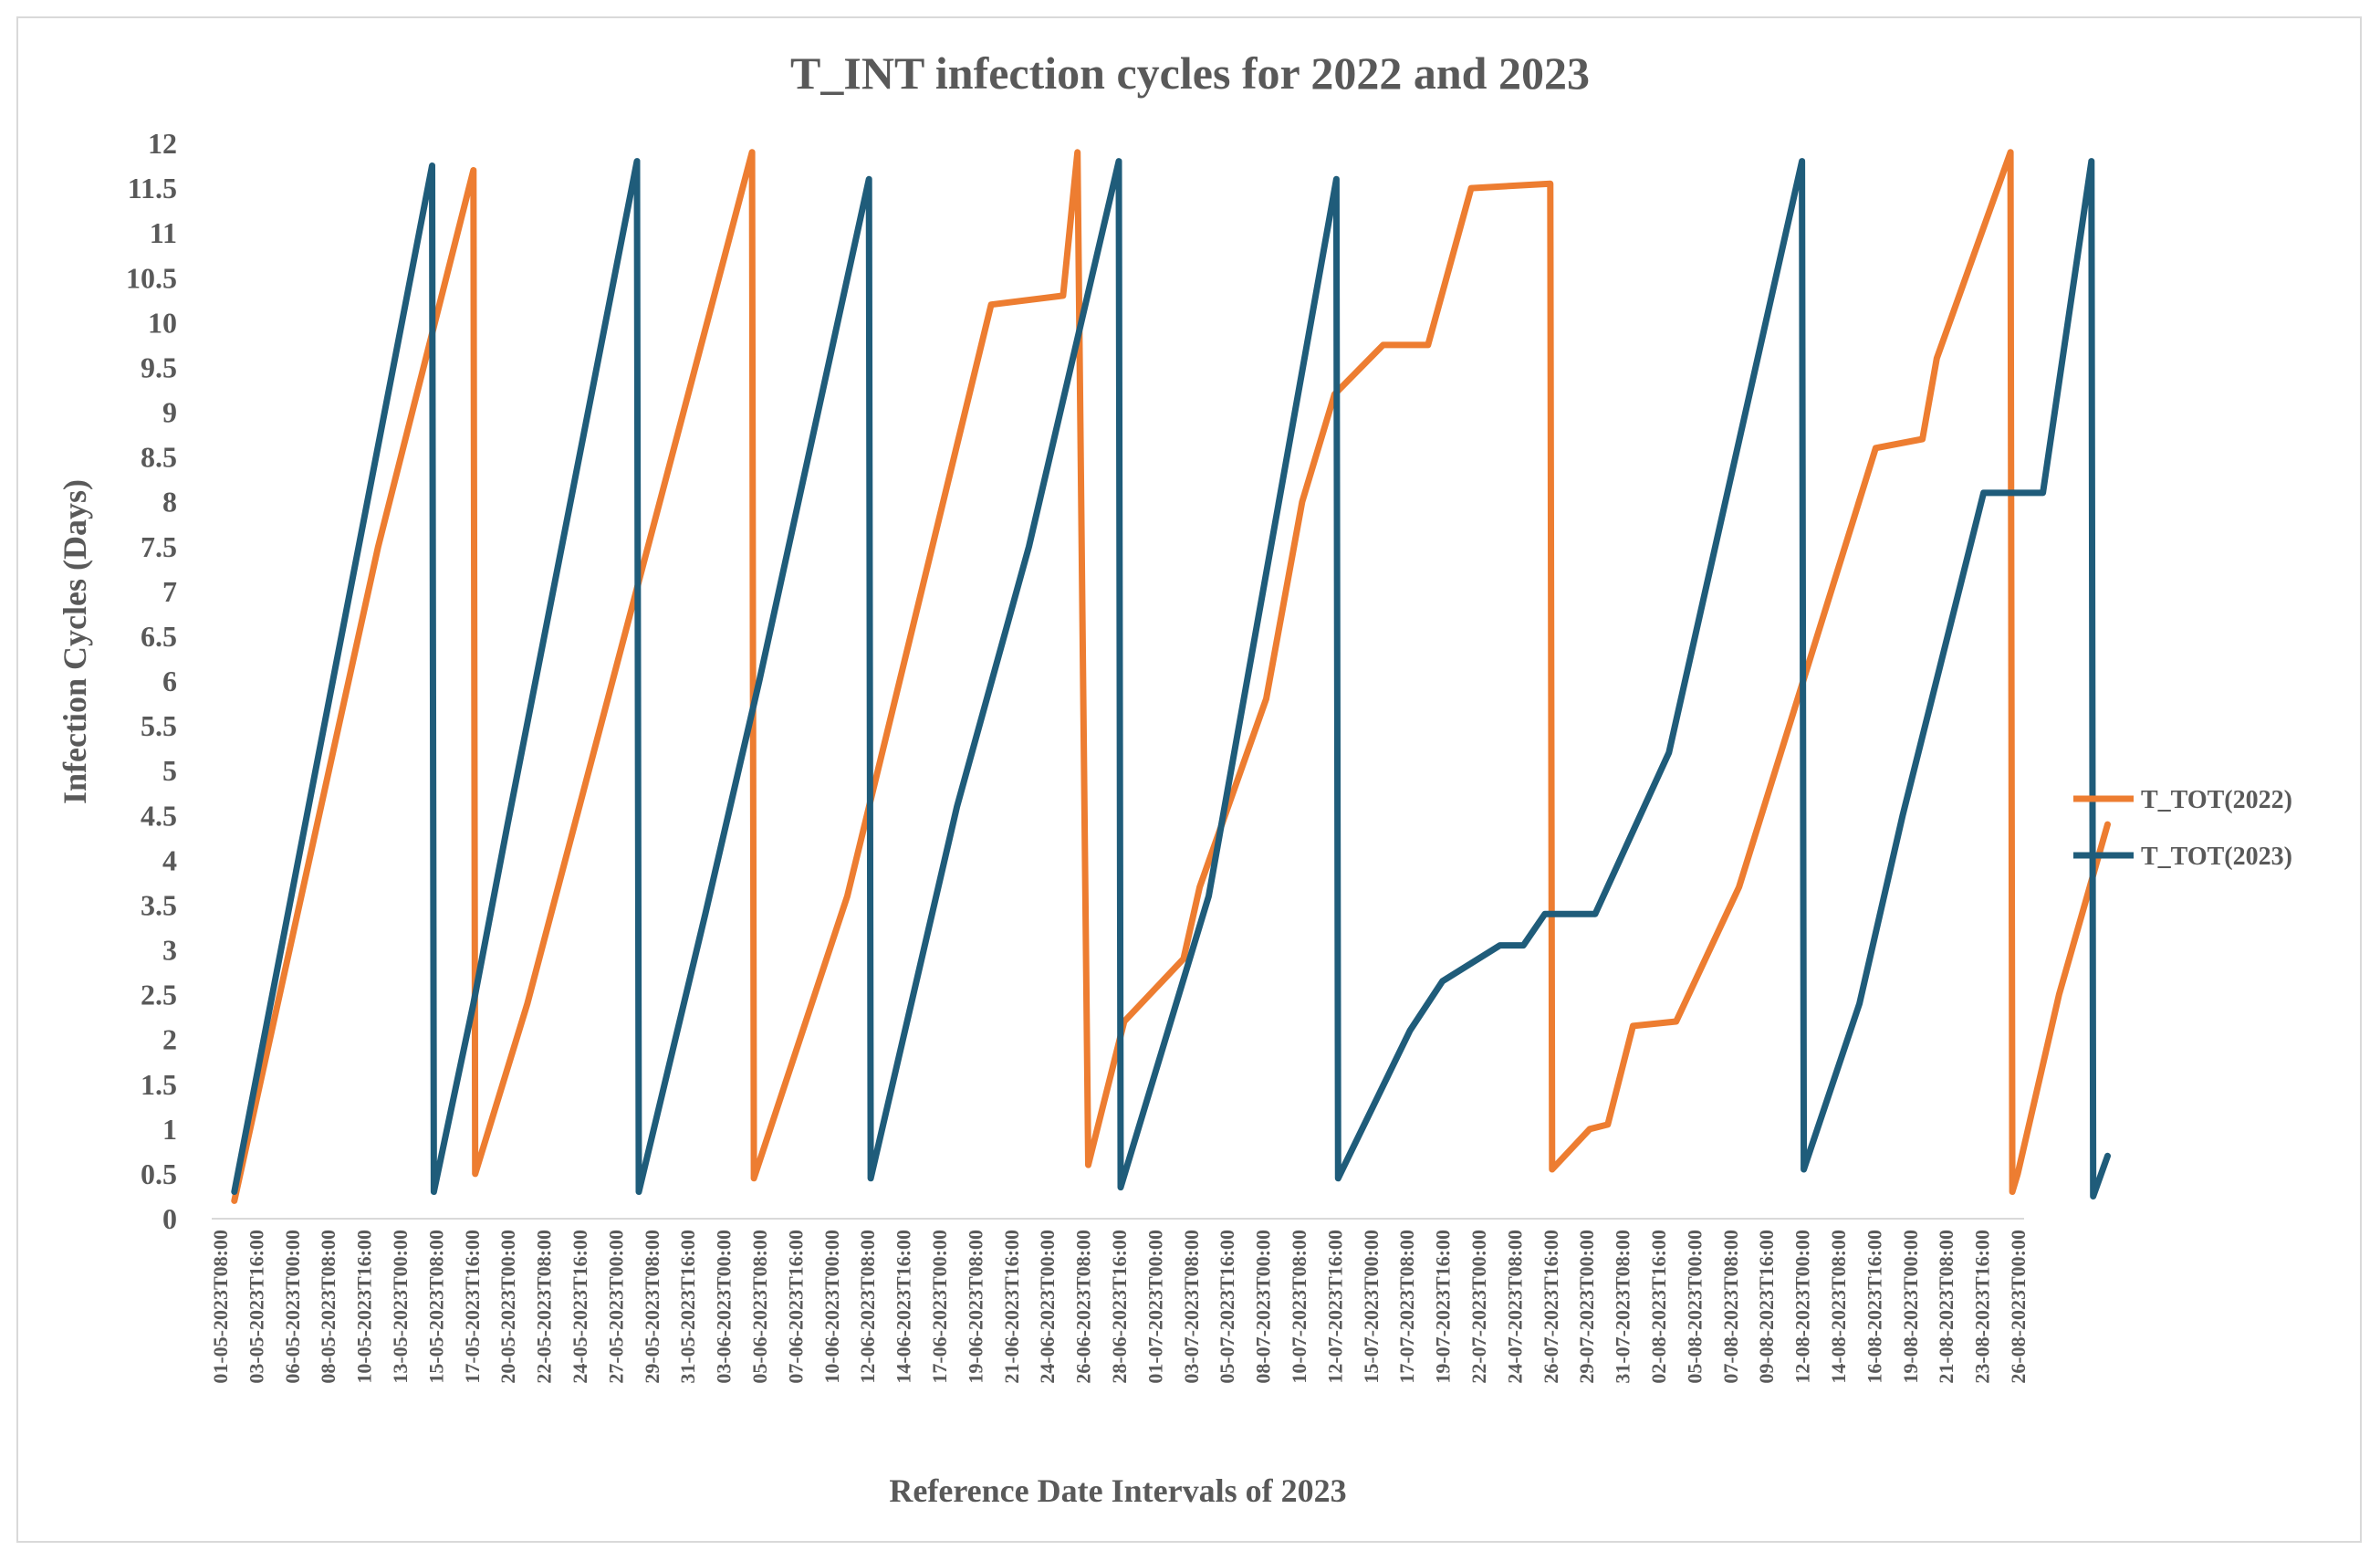 This screenshot has width=2380, height=1561. What do you see at coordinates (759, 1307) in the screenshot?
I see `x-tick-label: 05-06-2023T08:00` at bounding box center [759, 1307].